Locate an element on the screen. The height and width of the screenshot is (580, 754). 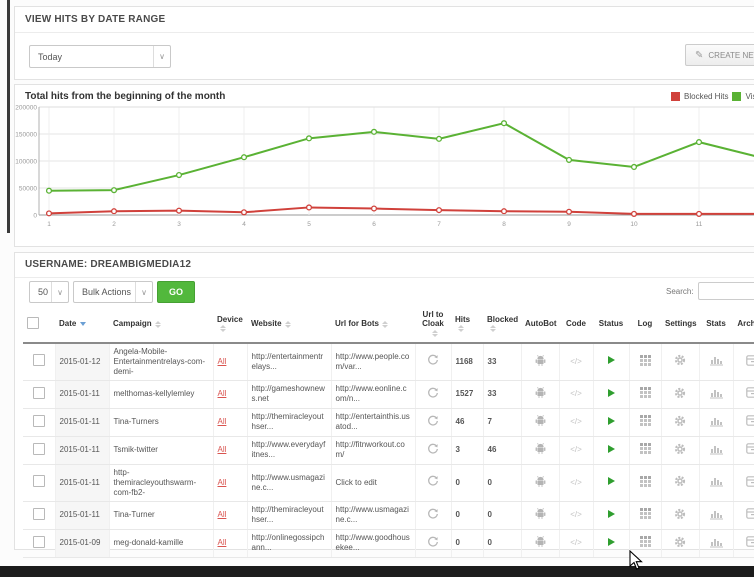
mouse-cursor is located at coordinates (636, 560).